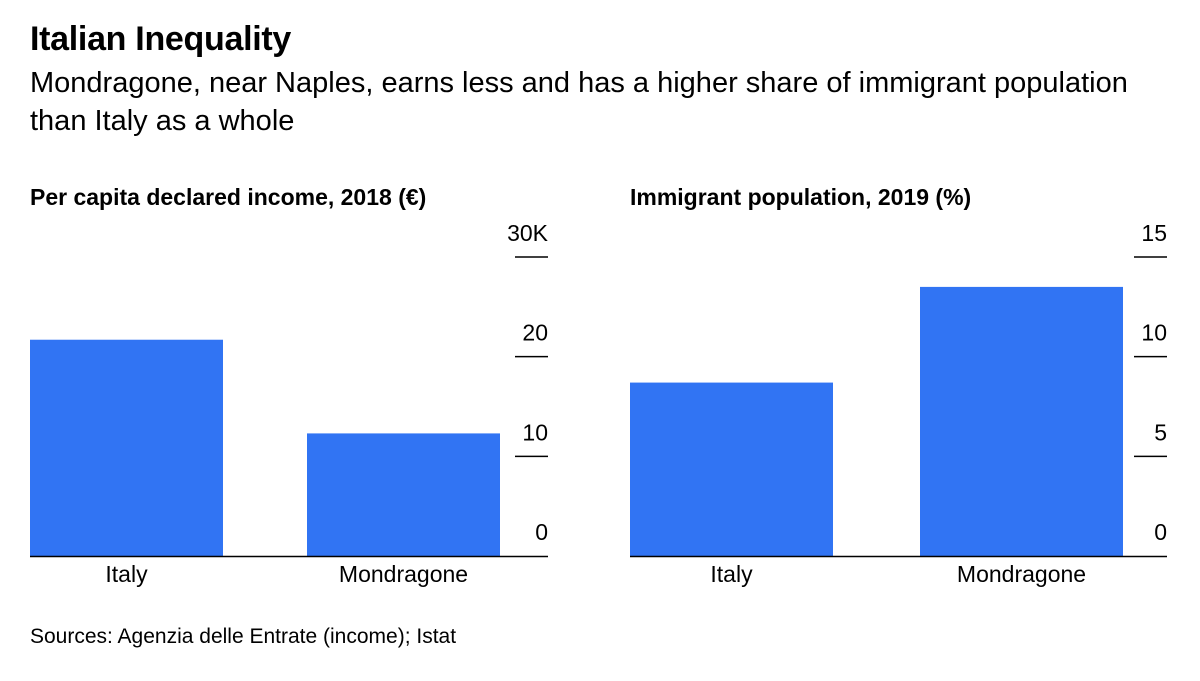 This screenshot has width=1200, height=681. I want to click on income-bar-mondragone, so click(403, 494).